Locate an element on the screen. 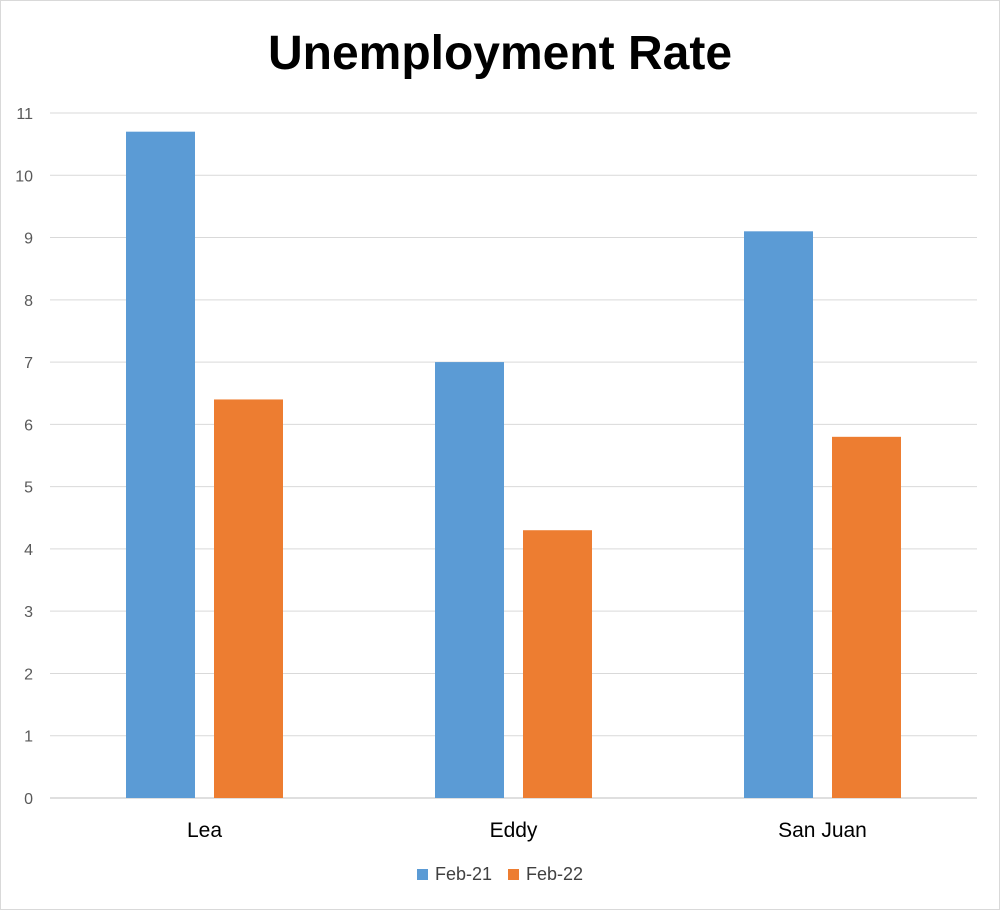  x-category-label: Lea is located at coordinates (204, 830).